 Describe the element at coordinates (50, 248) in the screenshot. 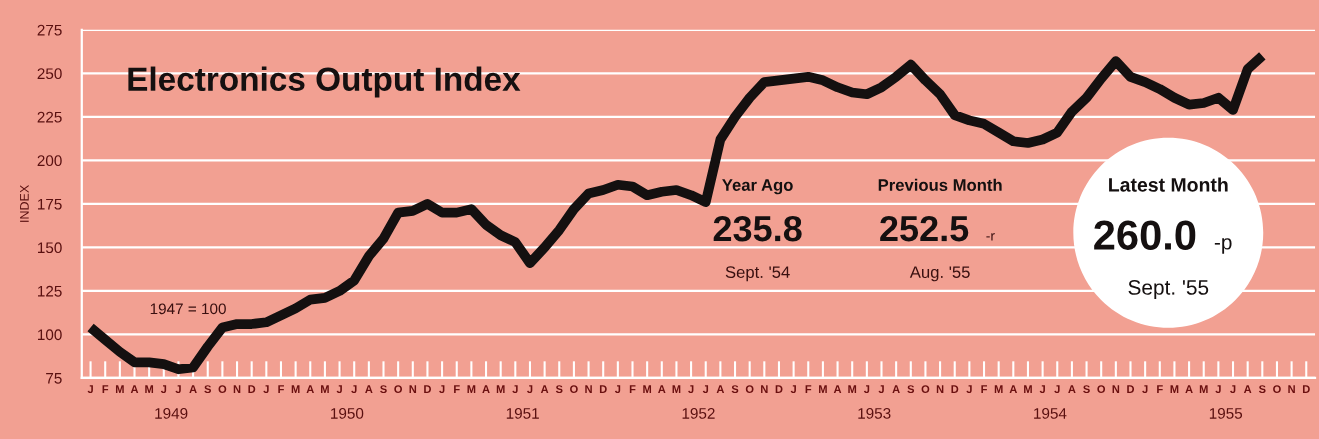

I see `y-tick-label: 150` at that location.